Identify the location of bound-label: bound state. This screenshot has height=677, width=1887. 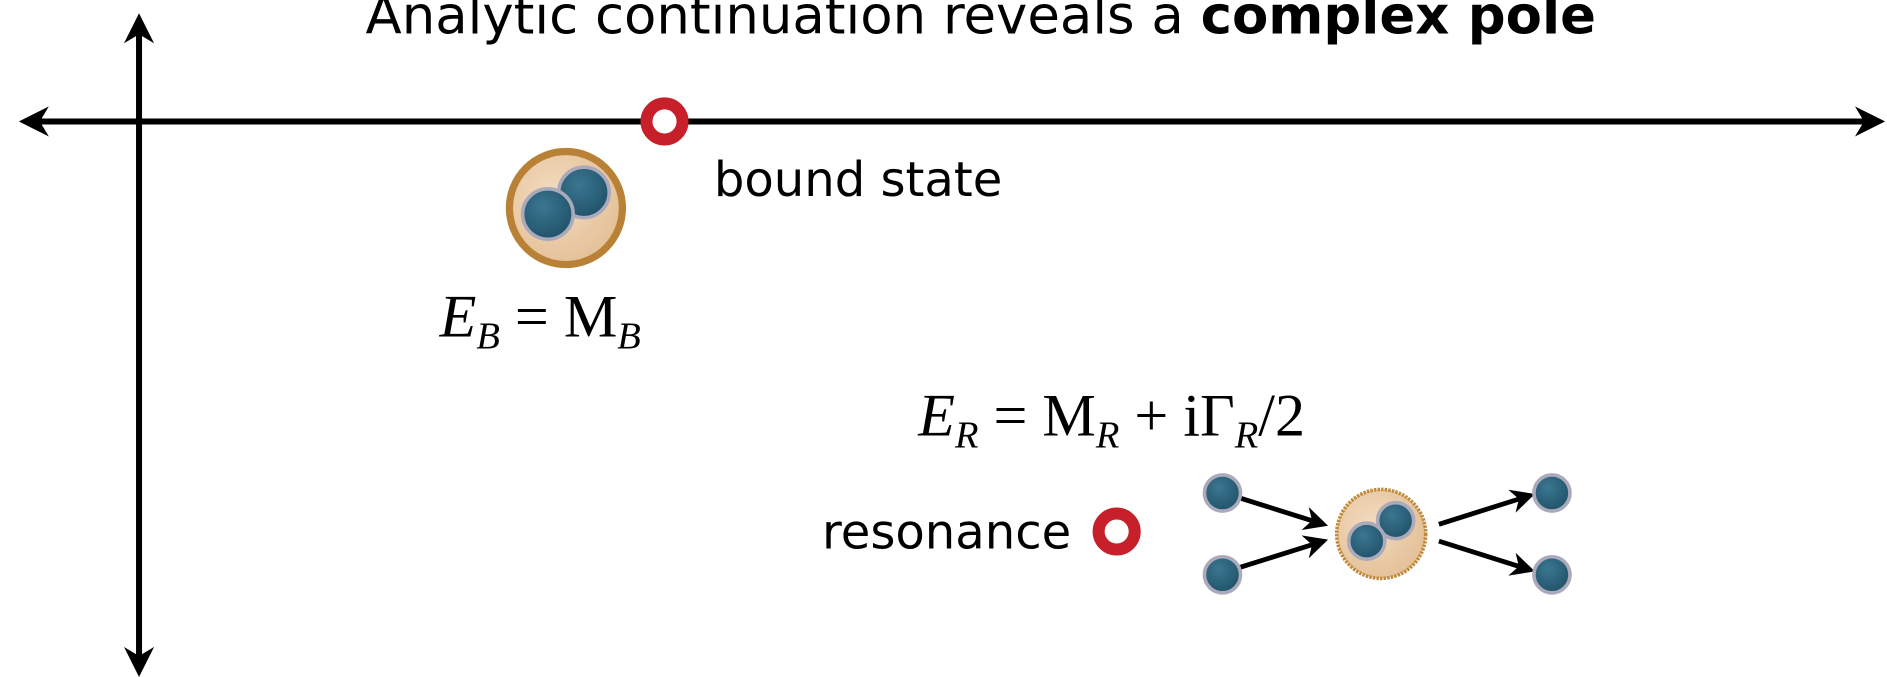
(858, 180).